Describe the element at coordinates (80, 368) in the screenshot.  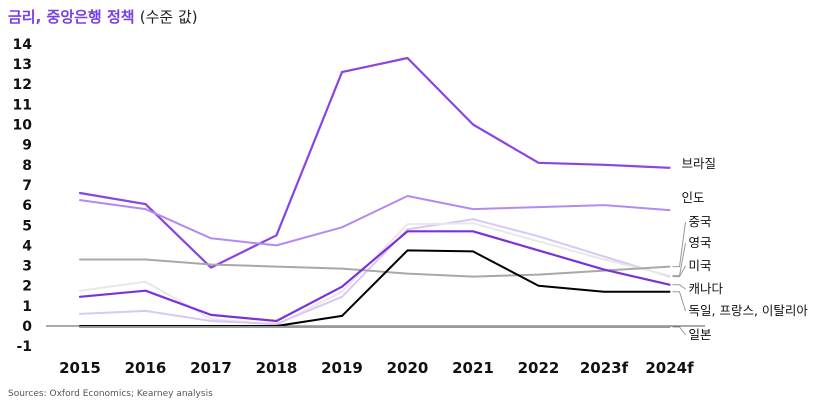
I see `x-tick-label: 2015` at that location.